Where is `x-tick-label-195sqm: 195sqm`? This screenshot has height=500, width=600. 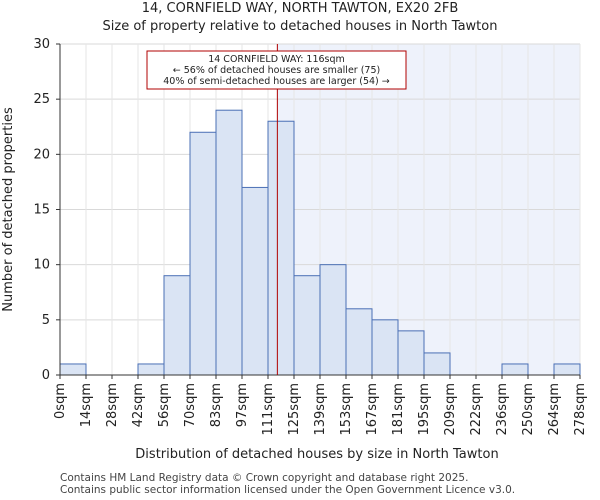
x-tick-label-195sqm: 195sqm is located at coordinates (424, 409).